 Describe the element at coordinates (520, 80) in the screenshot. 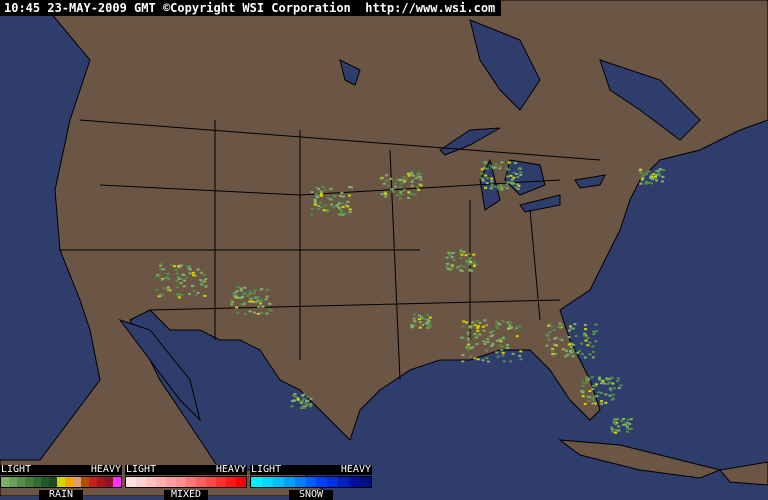

I see `hudson-bay` at that location.